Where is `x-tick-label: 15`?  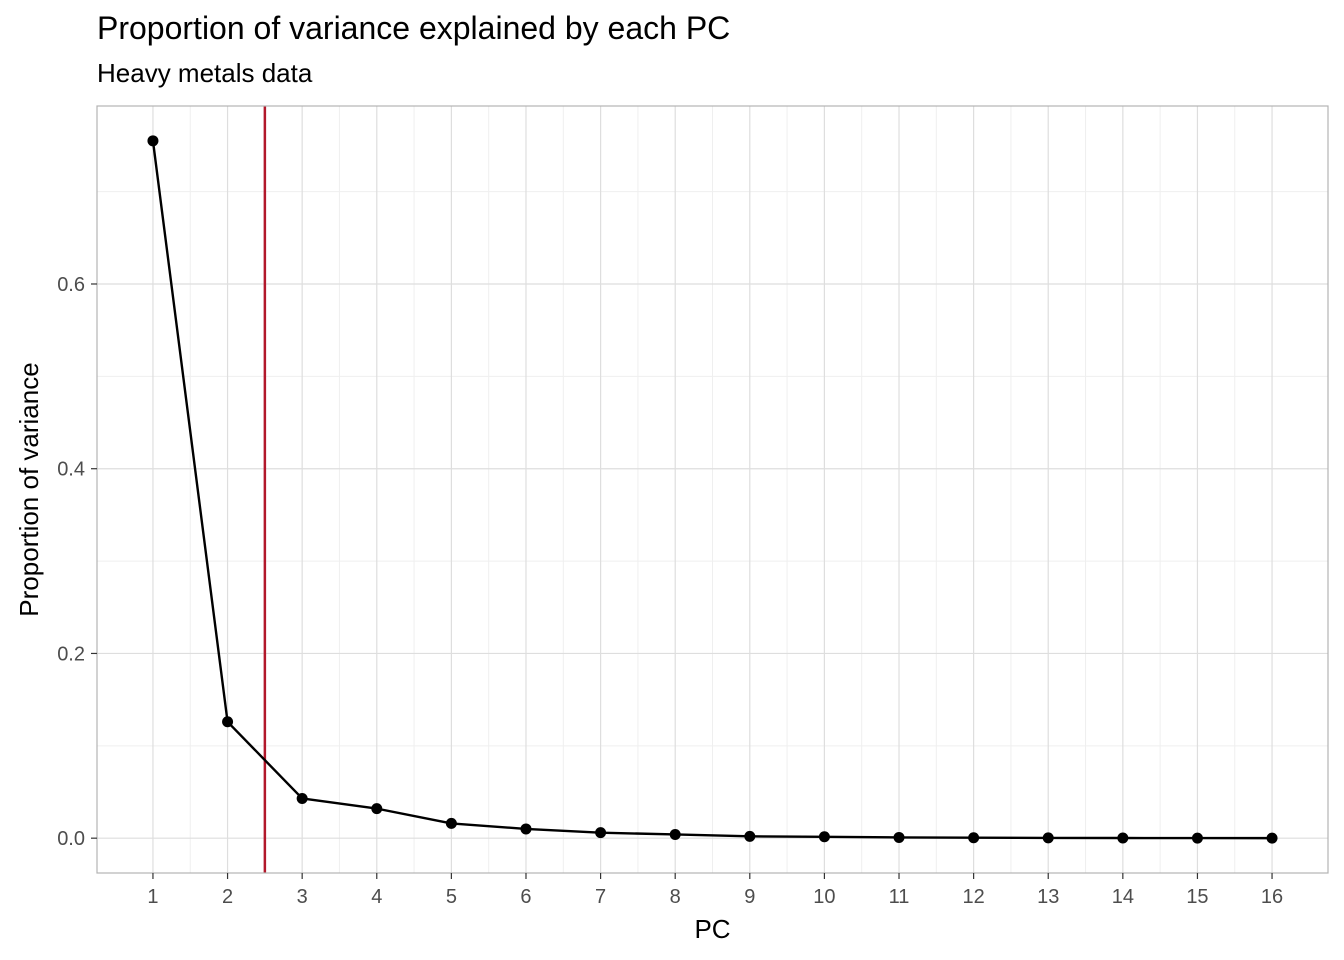 x-tick-label: 15 is located at coordinates (1197, 897).